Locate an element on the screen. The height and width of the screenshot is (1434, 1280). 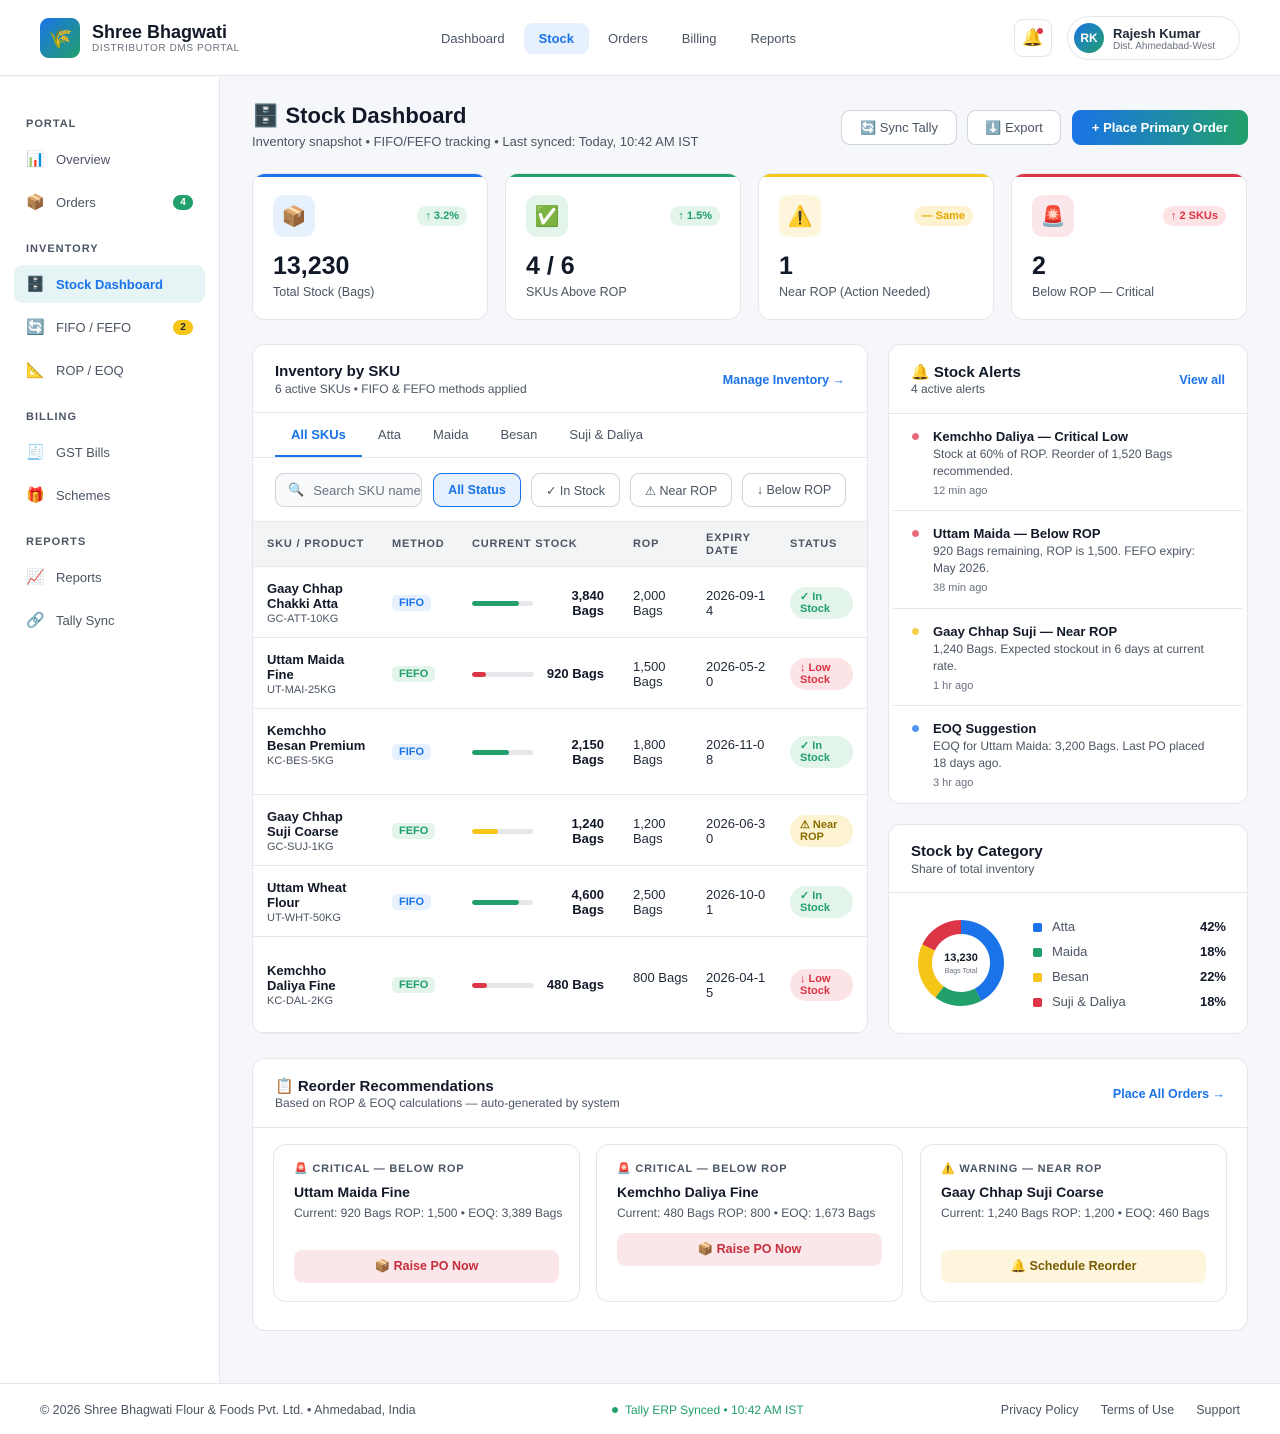
sidebar-item-rop-eoq: 📐 ROP / EOQ is located at coordinates (109, 370).